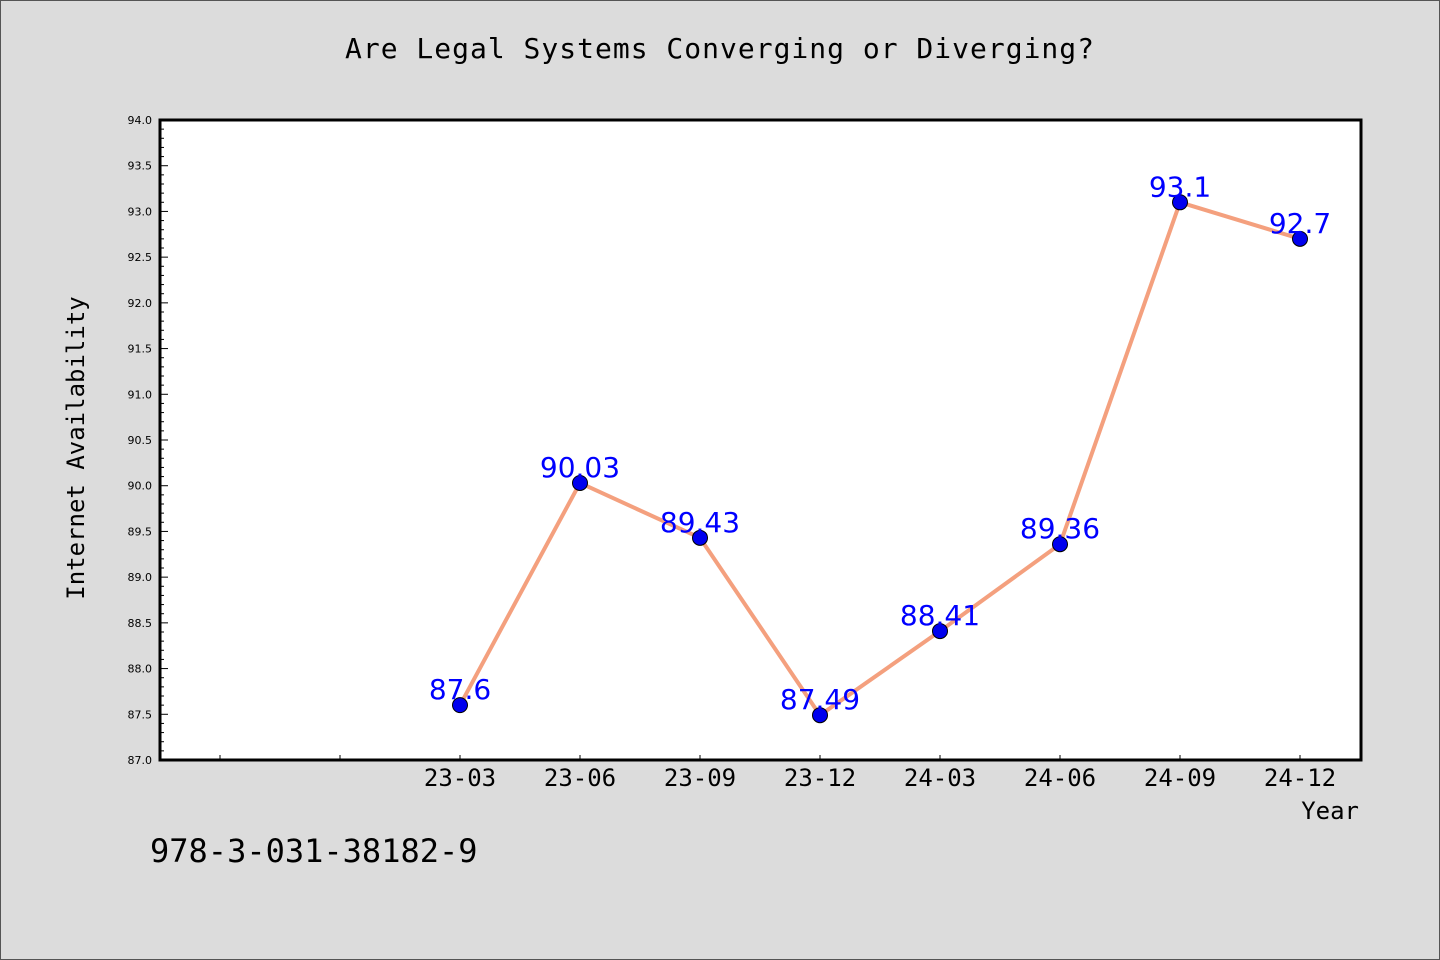 Image resolution: width=1440 pixels, height=960 pixels. What do you see at coordinates (700, 778) in the screenshot?
I see `x-tick-label: 23-09` at bounding box center [700, 778].